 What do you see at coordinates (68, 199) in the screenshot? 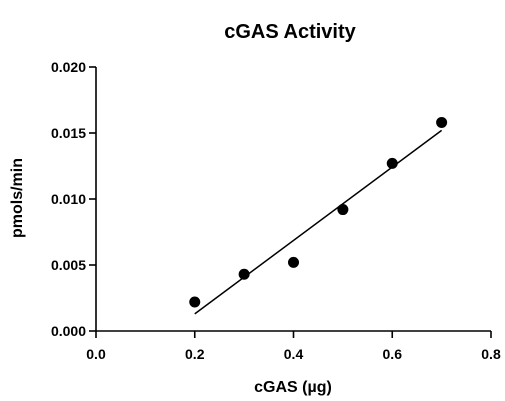
I see `y-tick-label: 0.010` at bounding box center [68, 199].